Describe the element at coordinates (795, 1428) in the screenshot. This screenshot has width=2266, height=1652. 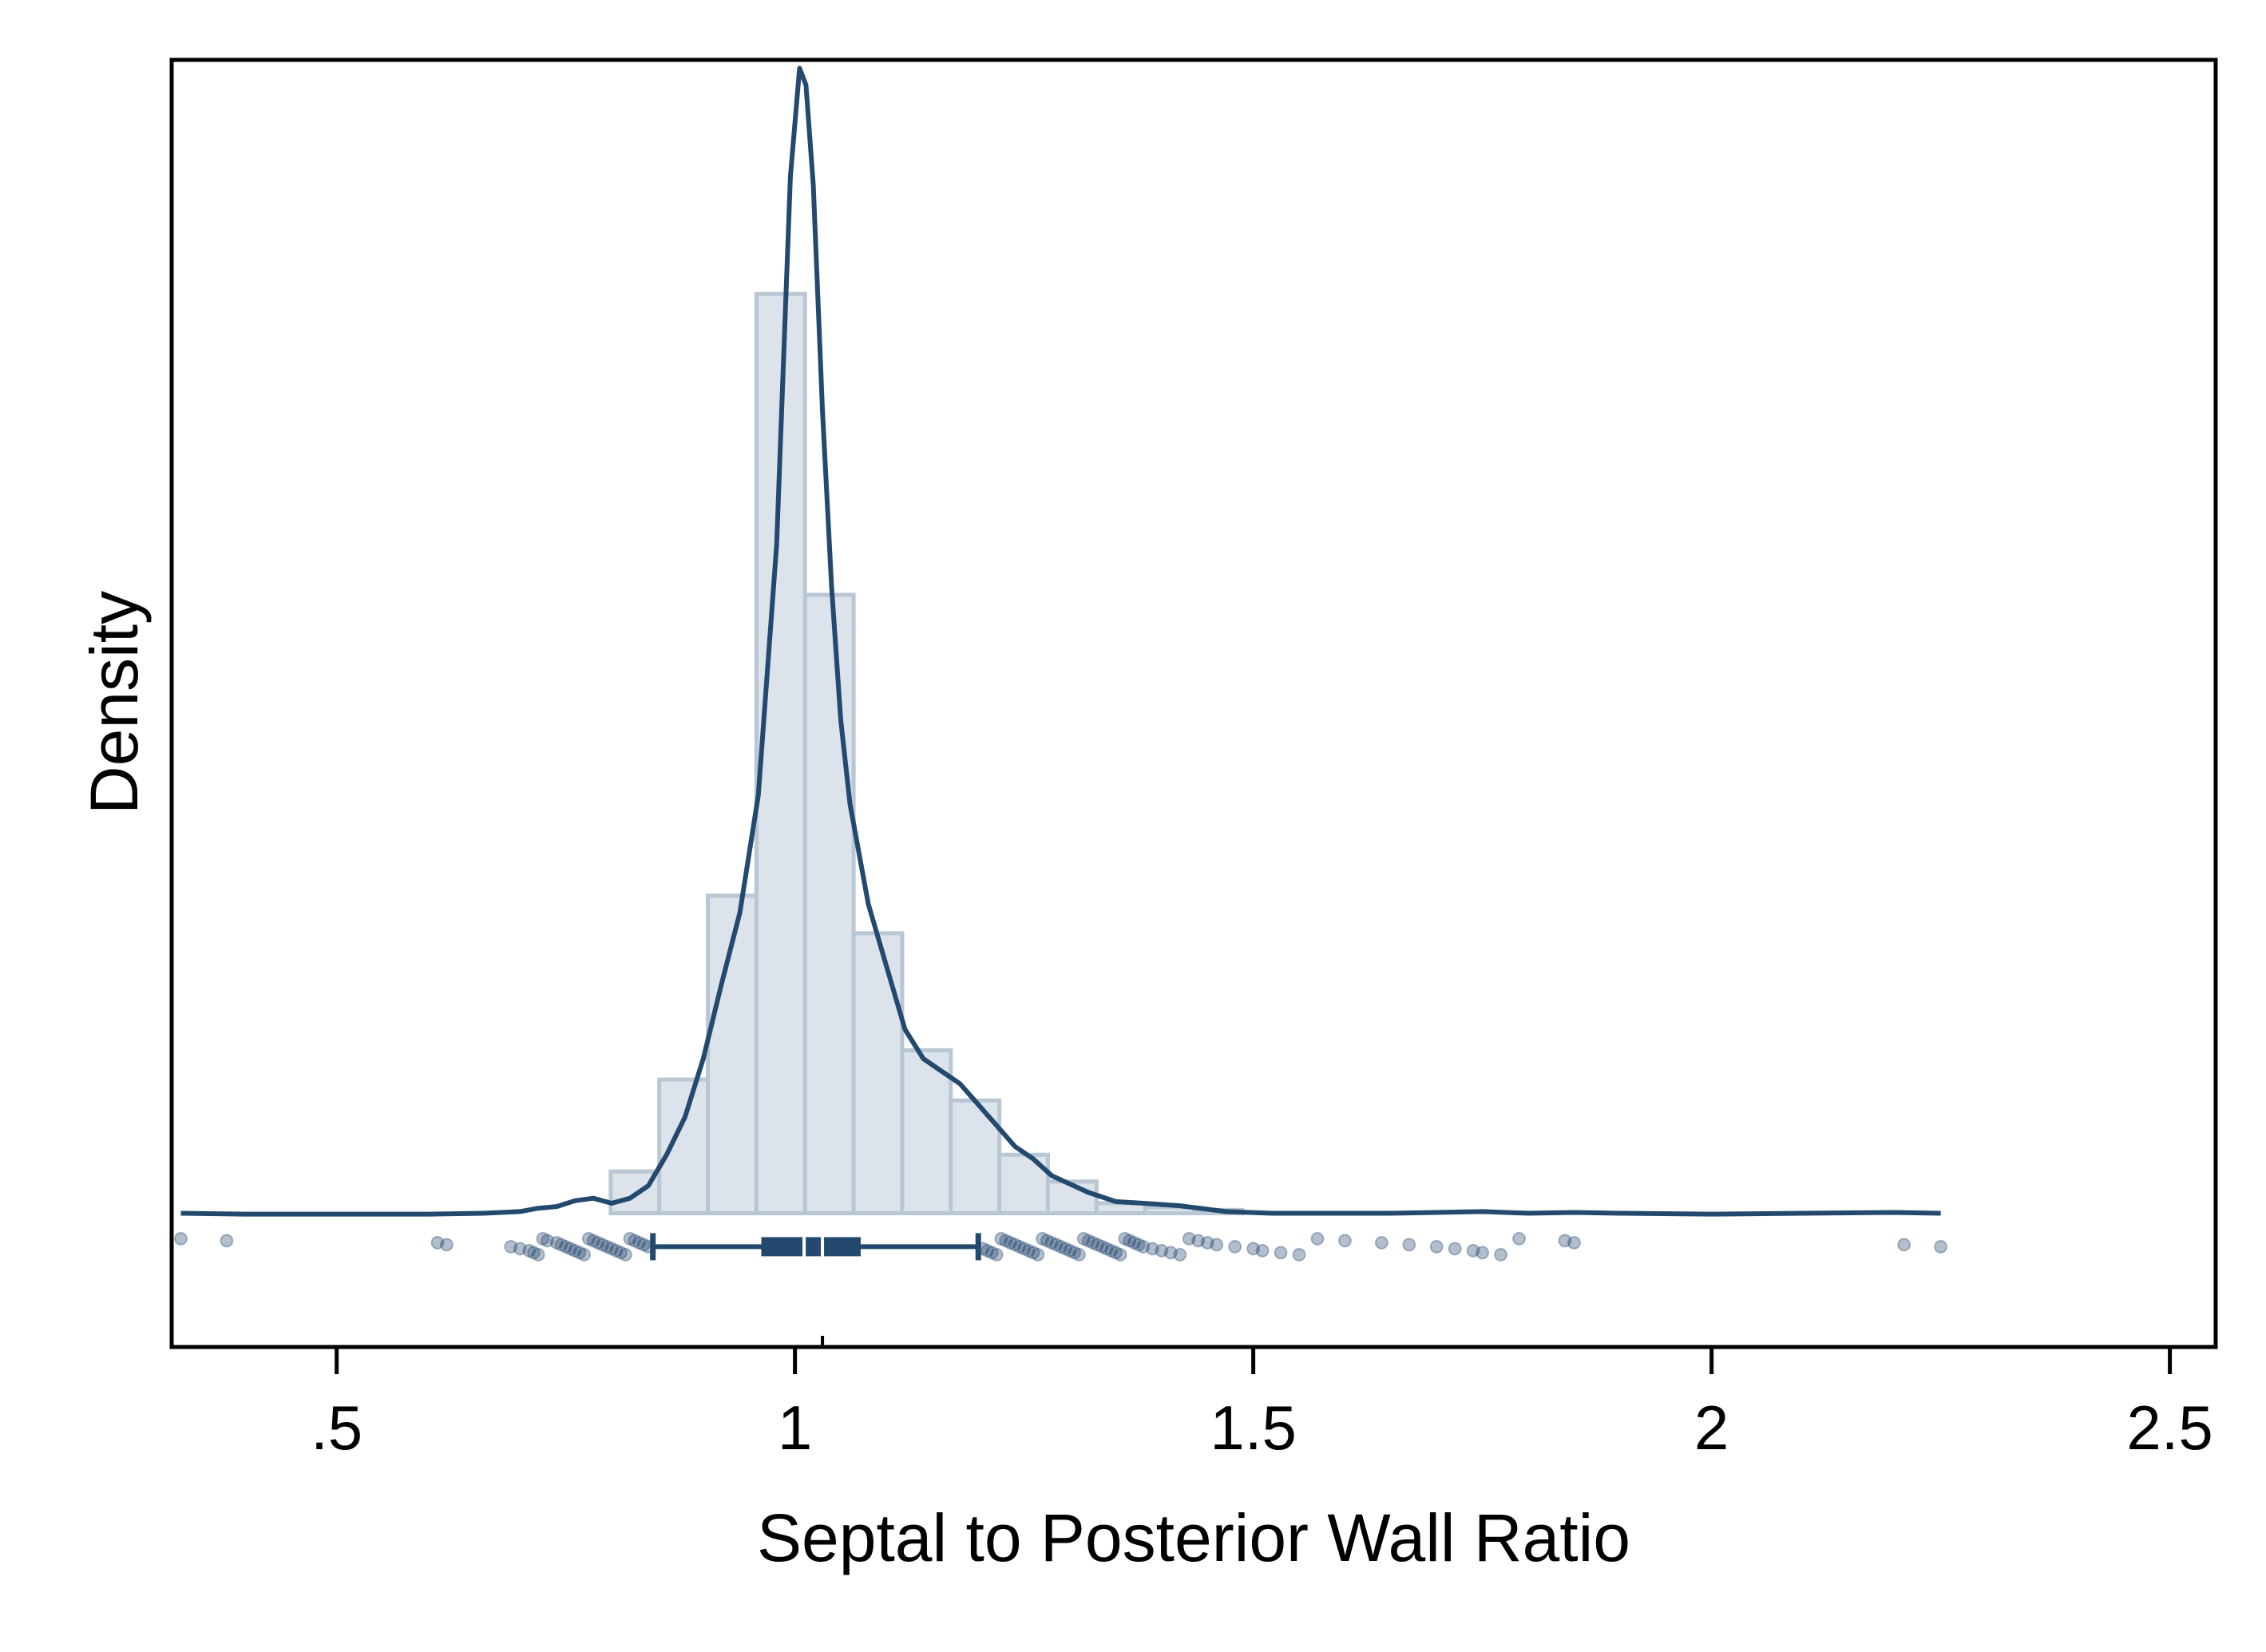
I see `x-tick-label-1: 1` at that location.